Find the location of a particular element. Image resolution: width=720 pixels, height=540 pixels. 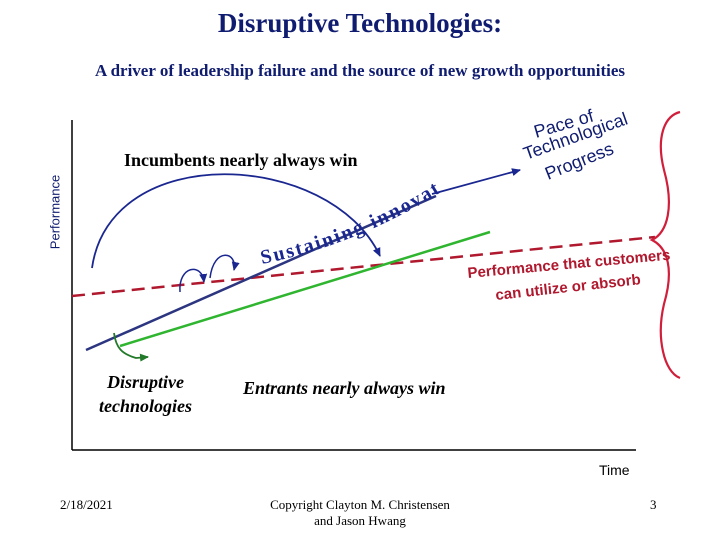

disruptive-arrow is located at coordinates (131, 347).